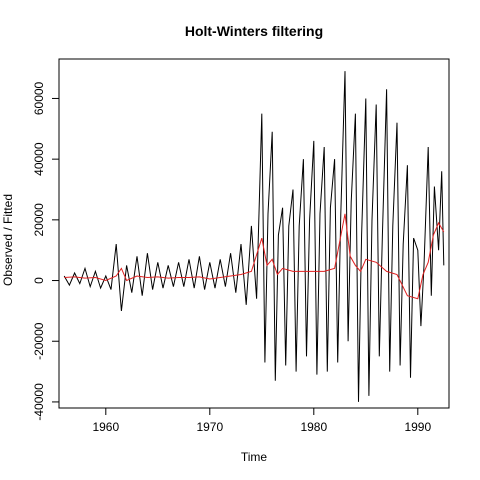 This screenshot has width=480, height=480. I want to click on y-tick-label: -40000, so click(39, 402).